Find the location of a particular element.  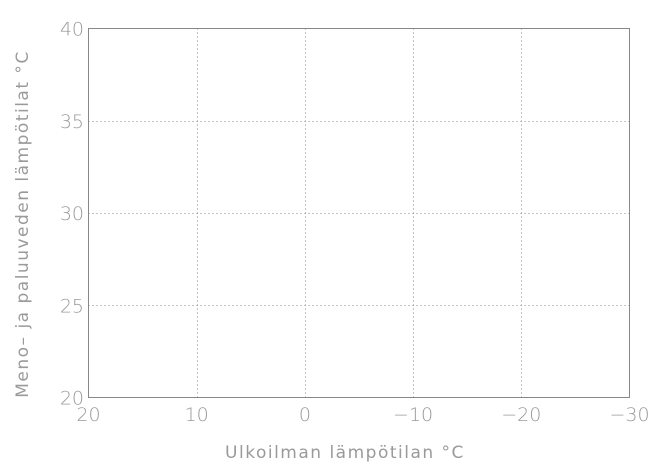

y-tick-label: 20 is located at coordinates (72, 399).